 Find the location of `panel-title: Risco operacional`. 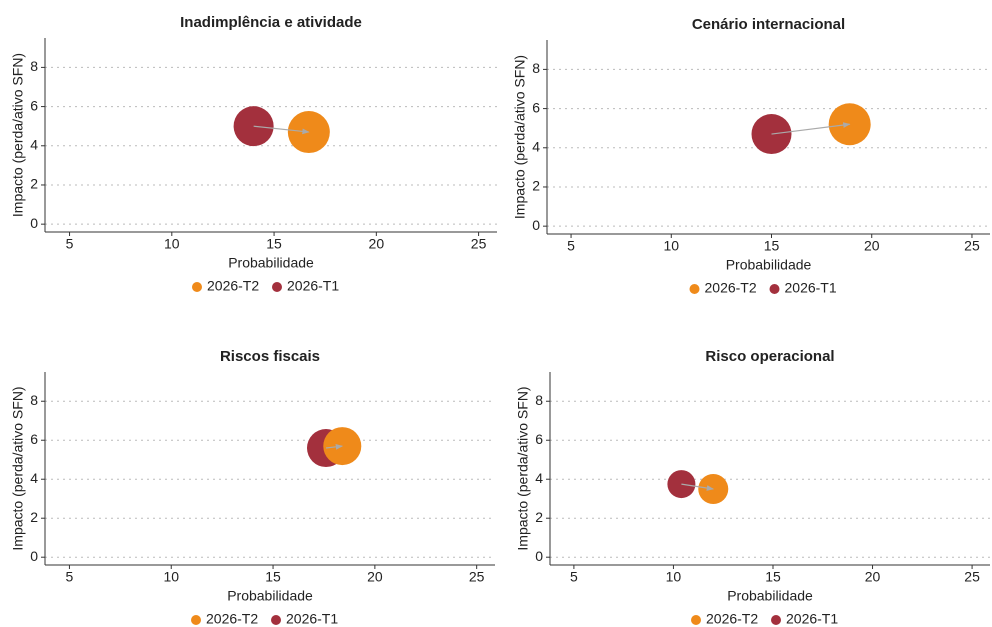

panel-title: Risco operacional is located at coordinates (769, 356).